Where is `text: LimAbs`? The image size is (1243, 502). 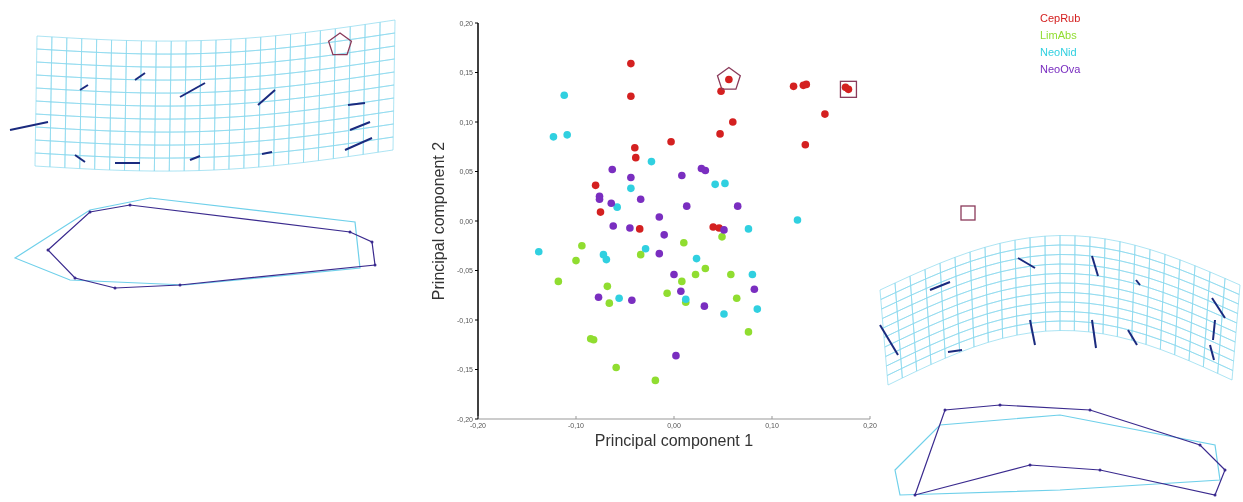
text: LimAbs is located at coordinates (1059, 35).